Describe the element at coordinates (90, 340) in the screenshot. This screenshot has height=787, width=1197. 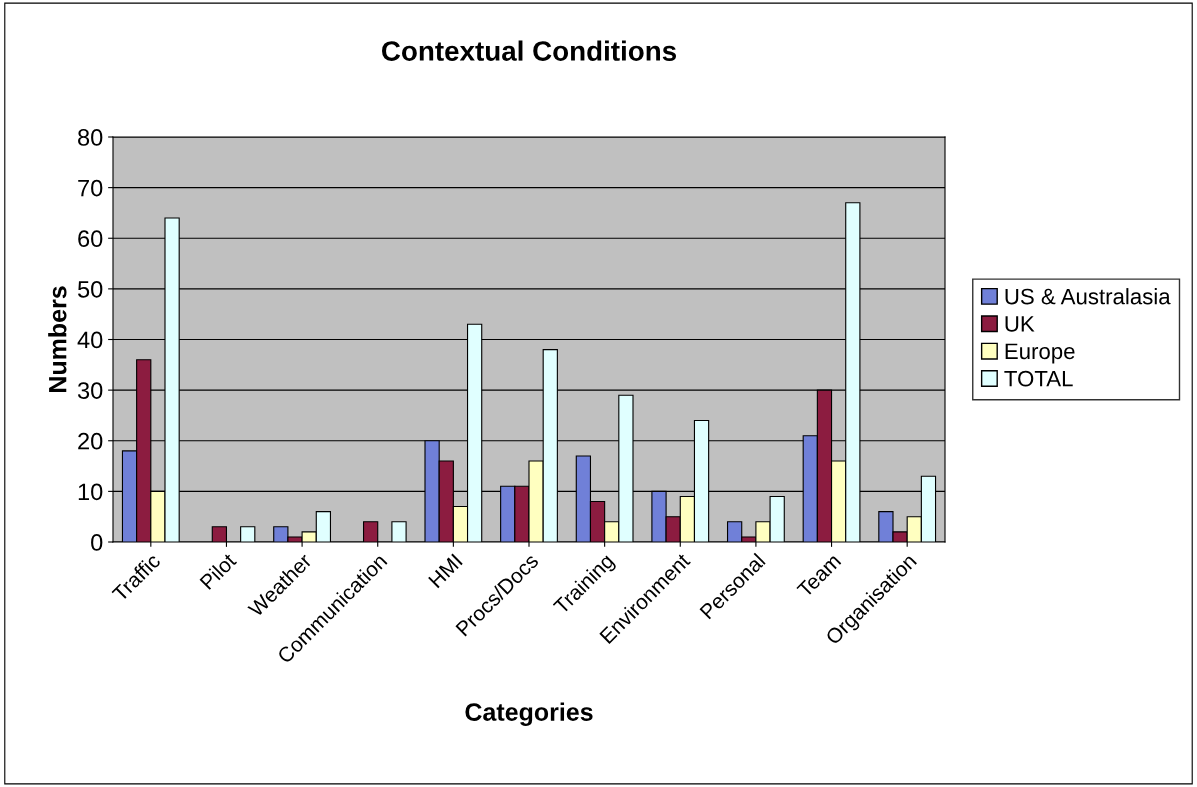
I see `y-tick-label: 40` at that location.